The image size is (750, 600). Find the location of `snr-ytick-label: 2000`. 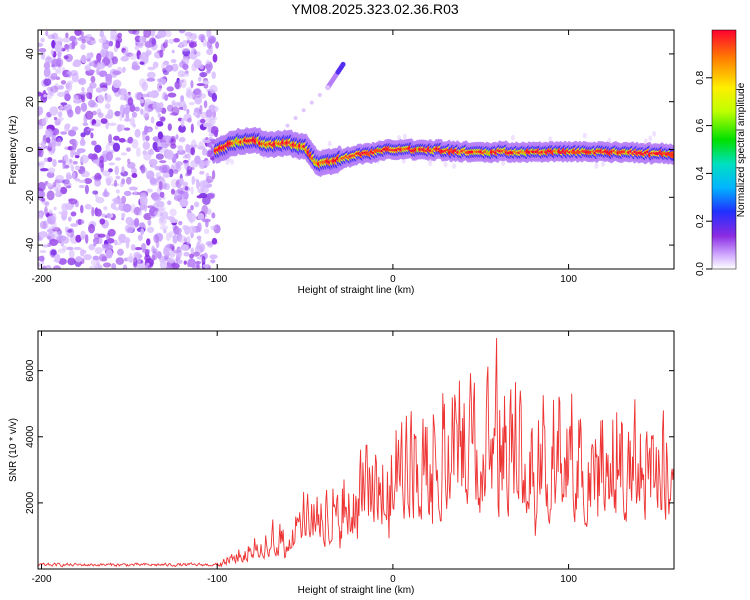

snr-ytick-label: 2000 is located at coordinates (30, 502).